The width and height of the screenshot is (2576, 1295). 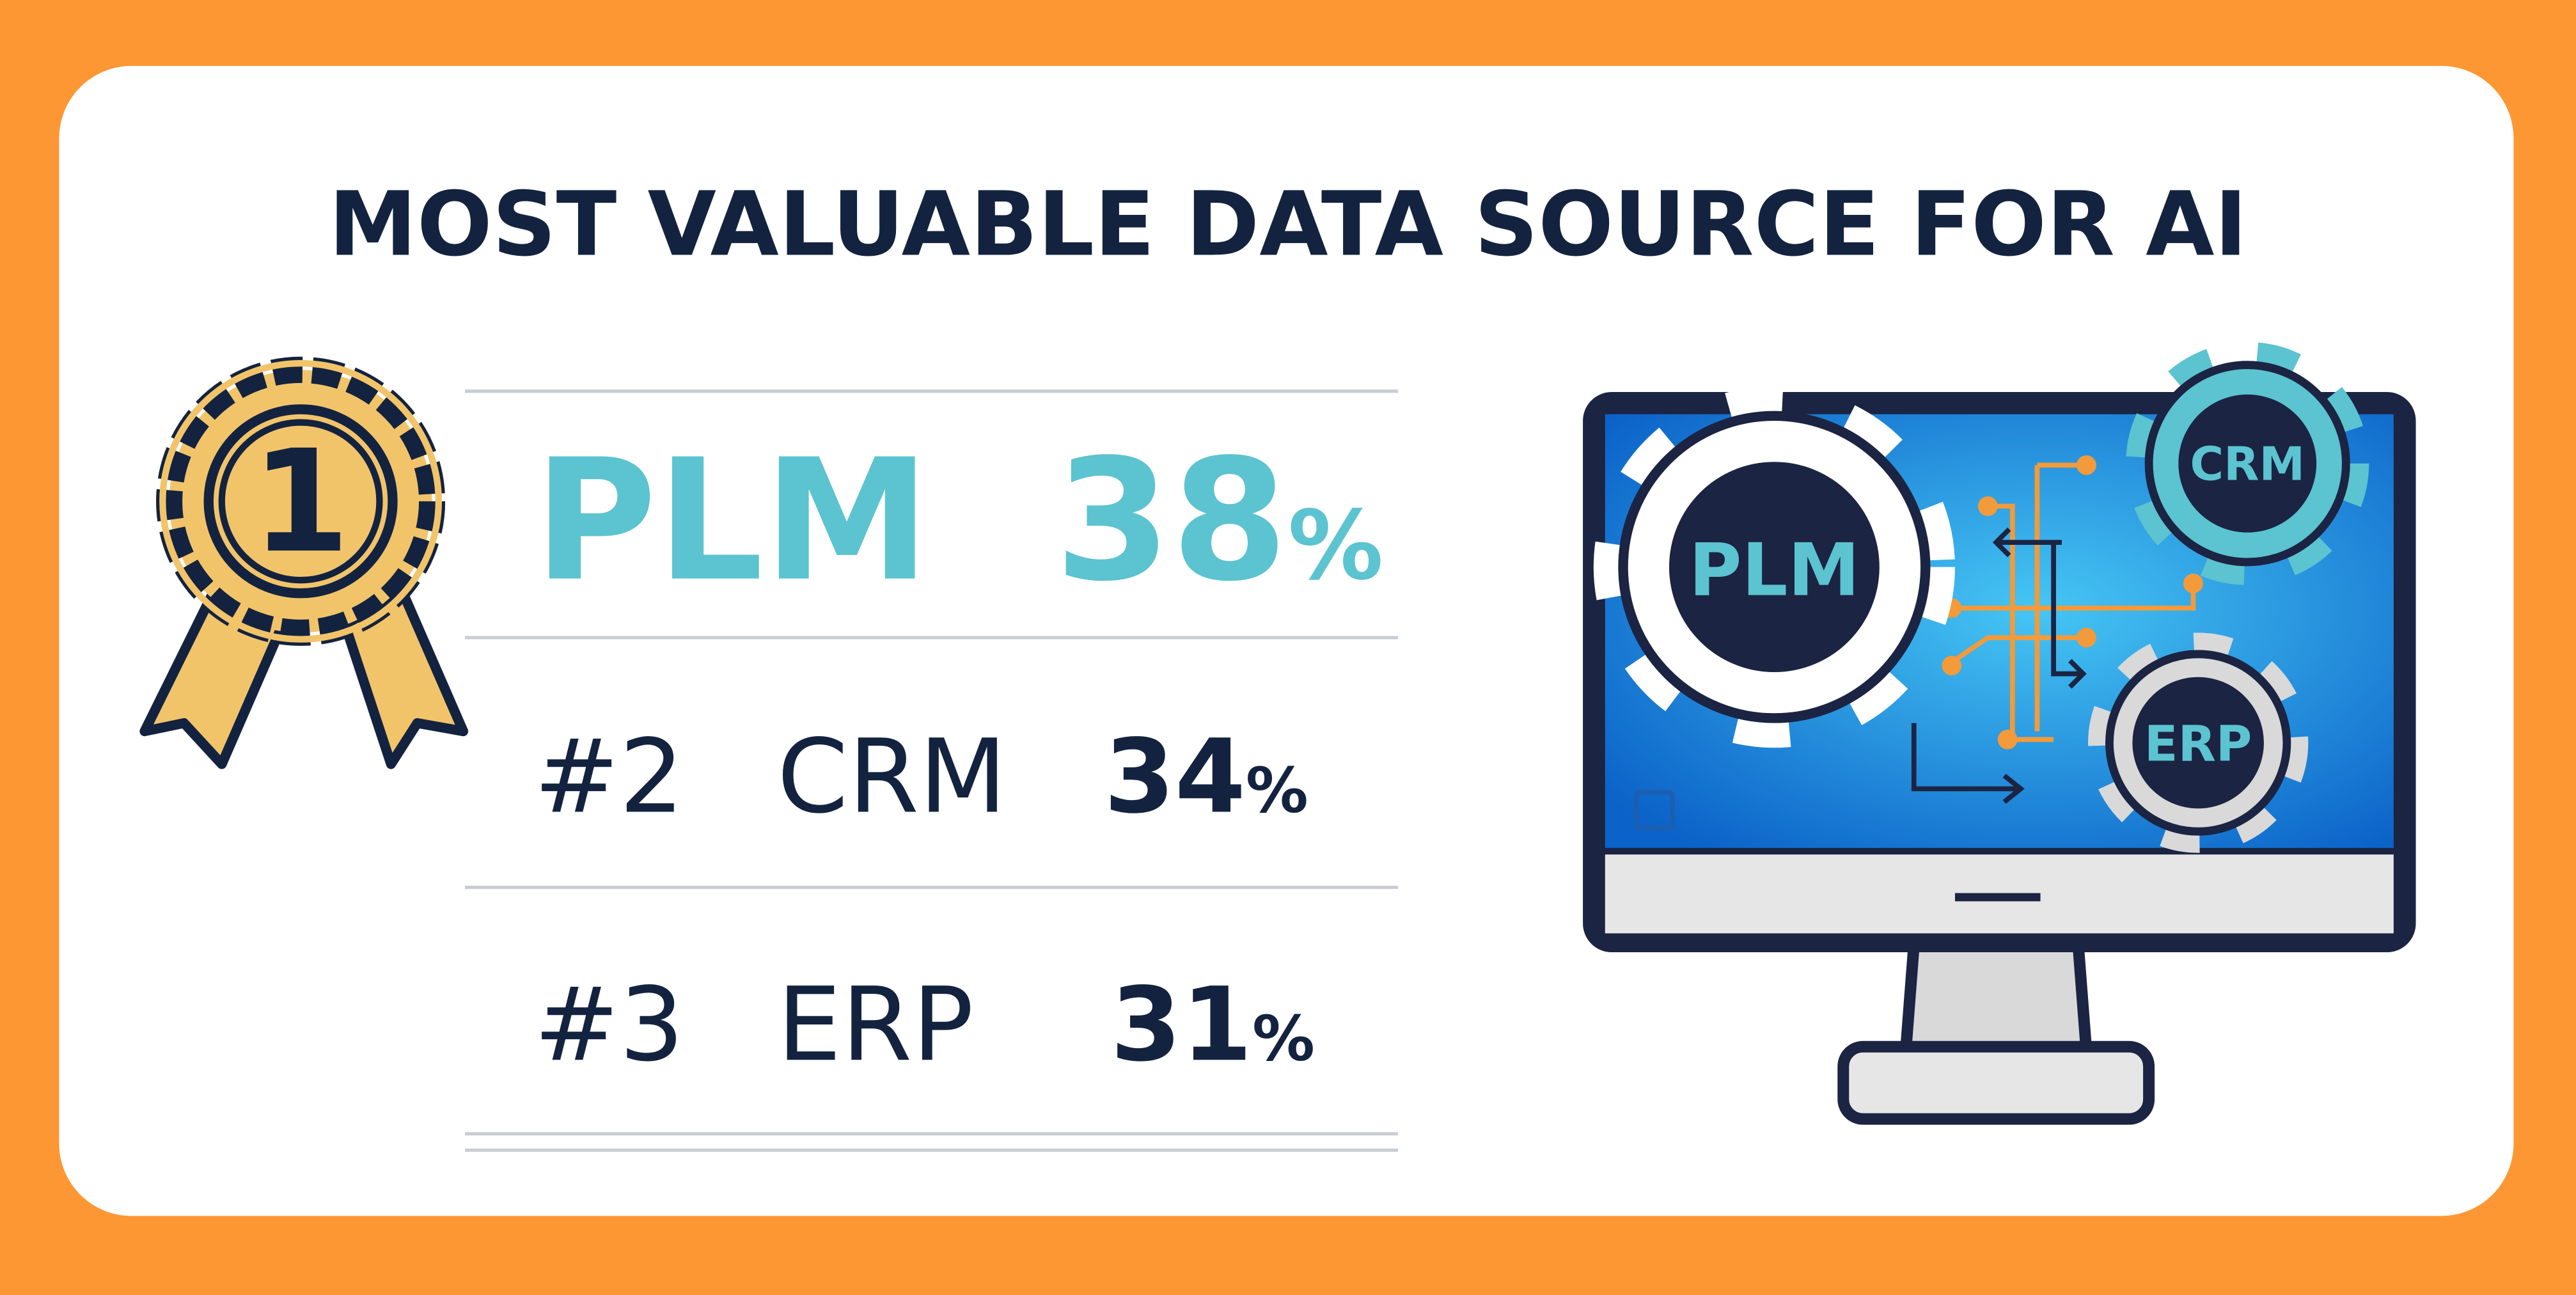 I want to click on gear-label: PLM, so click(x=1774, y=570).